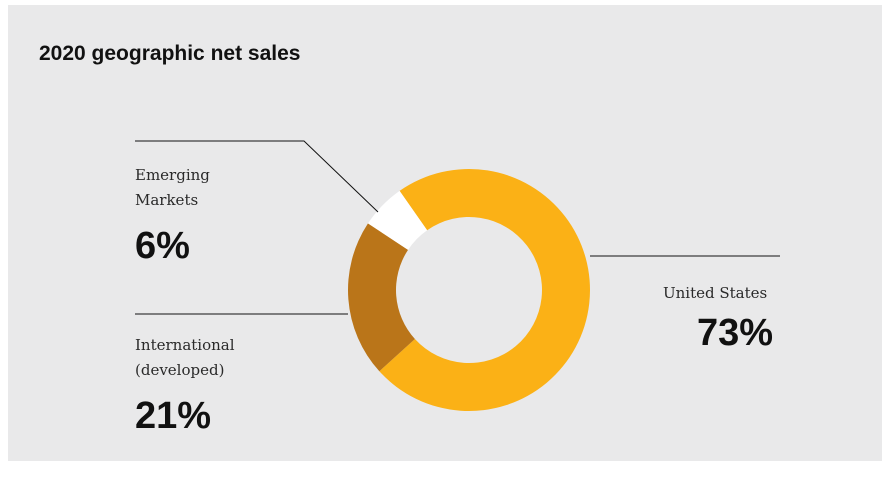 The height and width of the screenshot is (485, 888). I want to click on donut-slice-united-states, so click(484, 290).